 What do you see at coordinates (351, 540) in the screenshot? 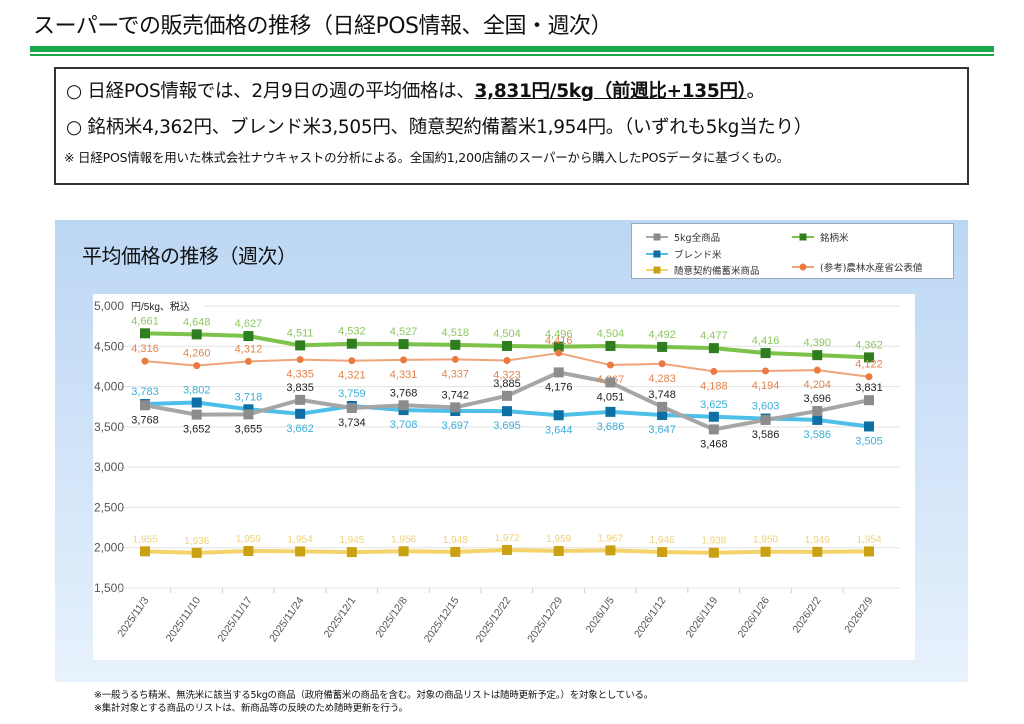
I see `data-label: 1,945` at bounding box center [351, 540].